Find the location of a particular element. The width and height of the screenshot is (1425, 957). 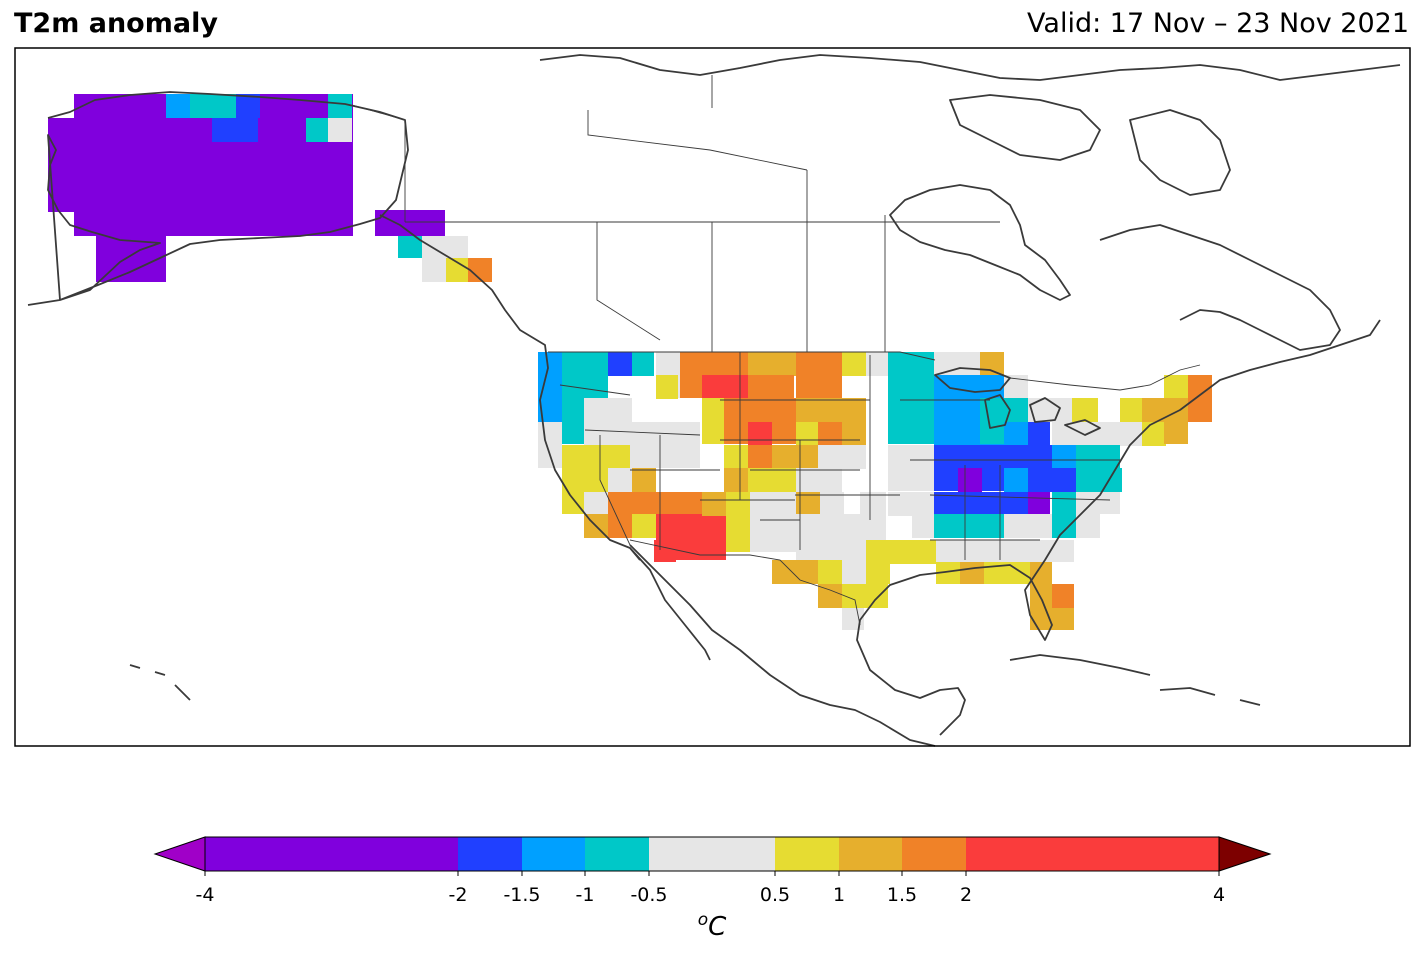

colorbar-under-arrow is located at coordinates (179, 854).